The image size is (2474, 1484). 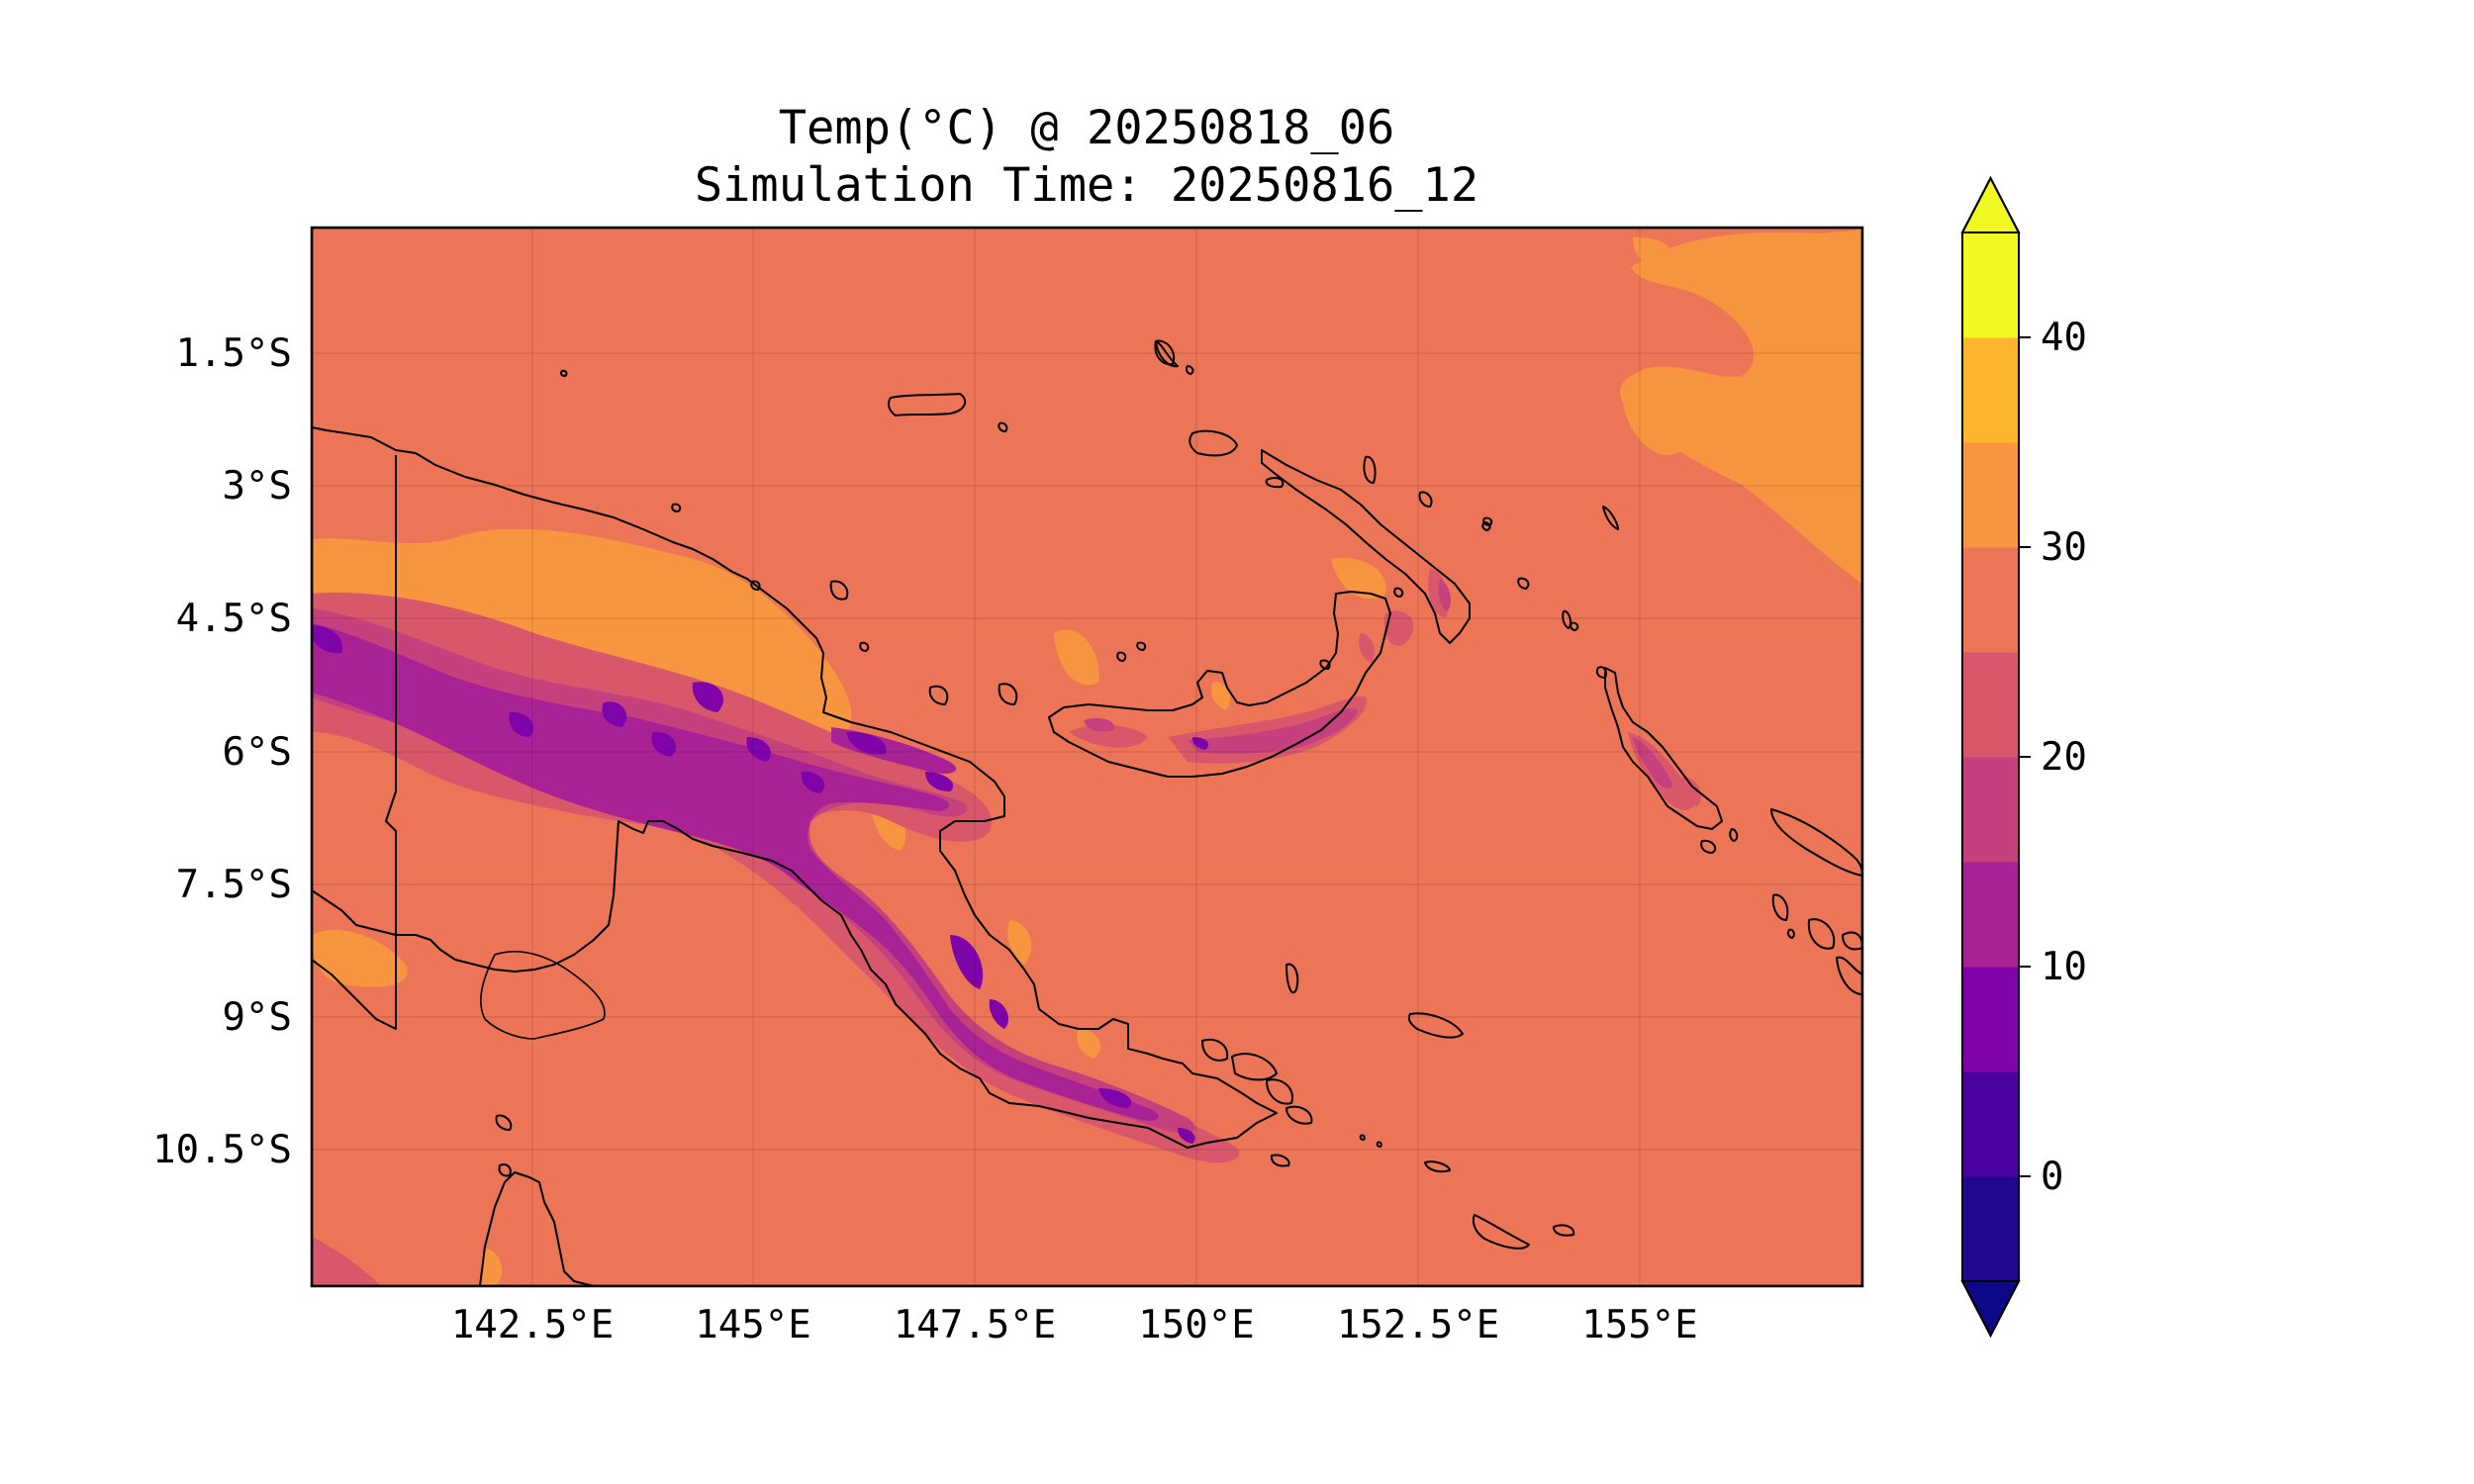 What do you see at coordinates (533, 1325) in the screenshot?
I see `x-tick-label: 142.5°E` at bounding box center [533, 1325].